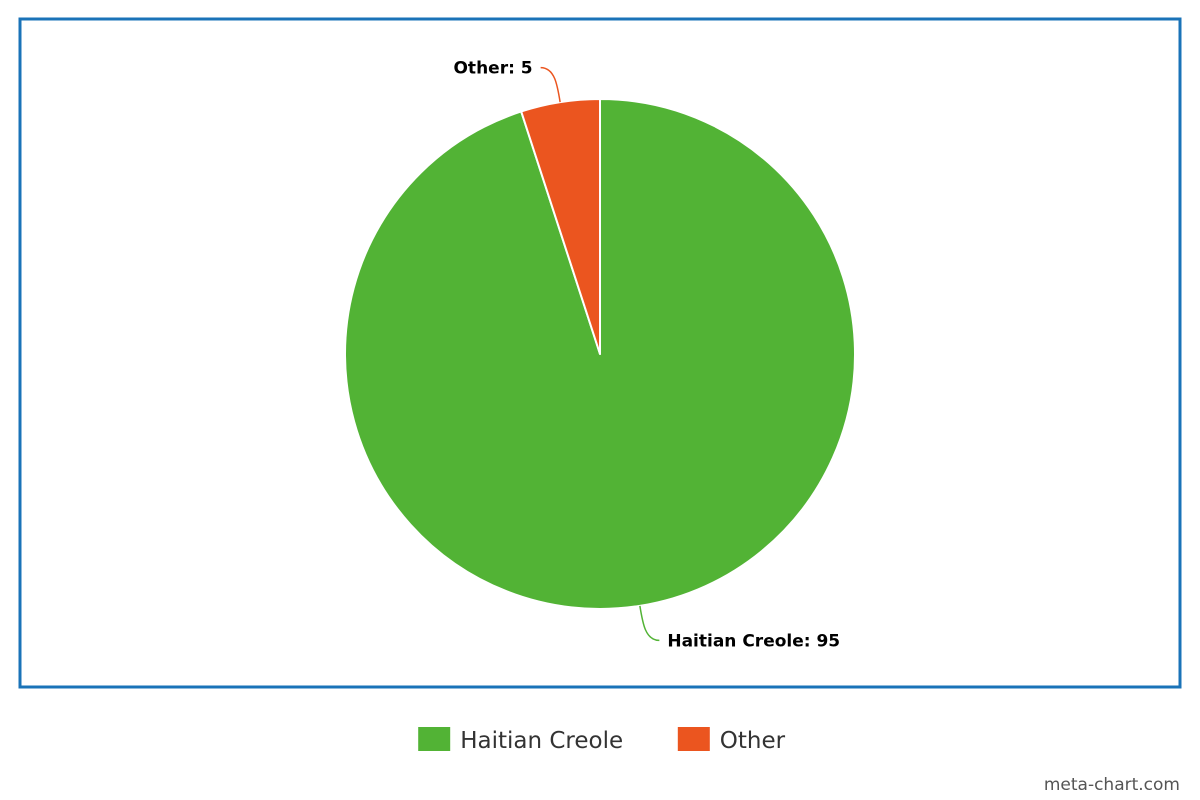  Describe the element at coordinates (492, 69) in the screenshot. I see `data-label-other: Other: 5` at that location.